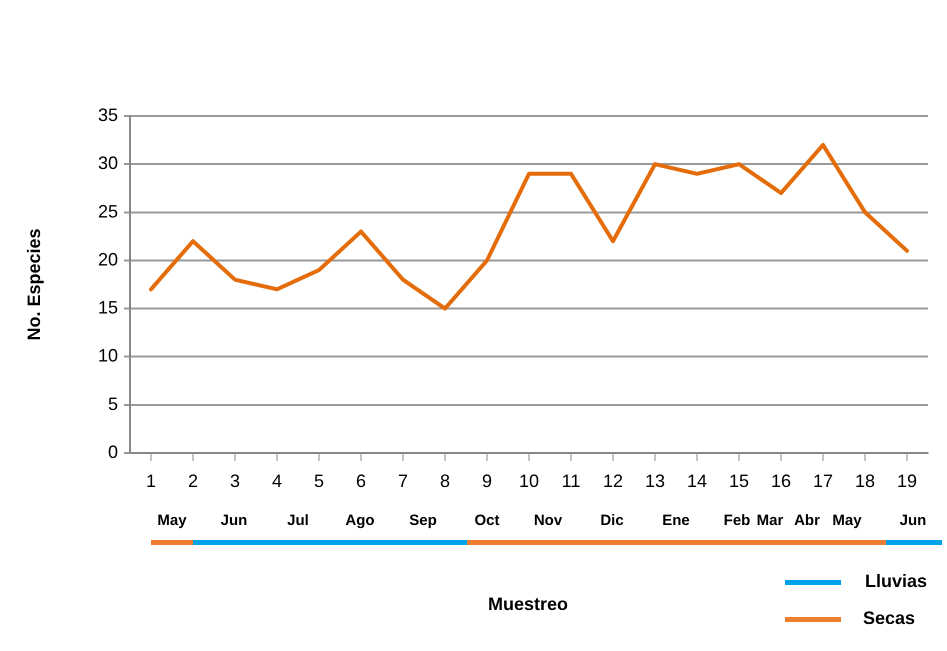 Image resolution: width=947 pixels, height=651 pixels. Describe the element at coordinates (676, 521) in the screenshot. I see `text: Ene` at that location.